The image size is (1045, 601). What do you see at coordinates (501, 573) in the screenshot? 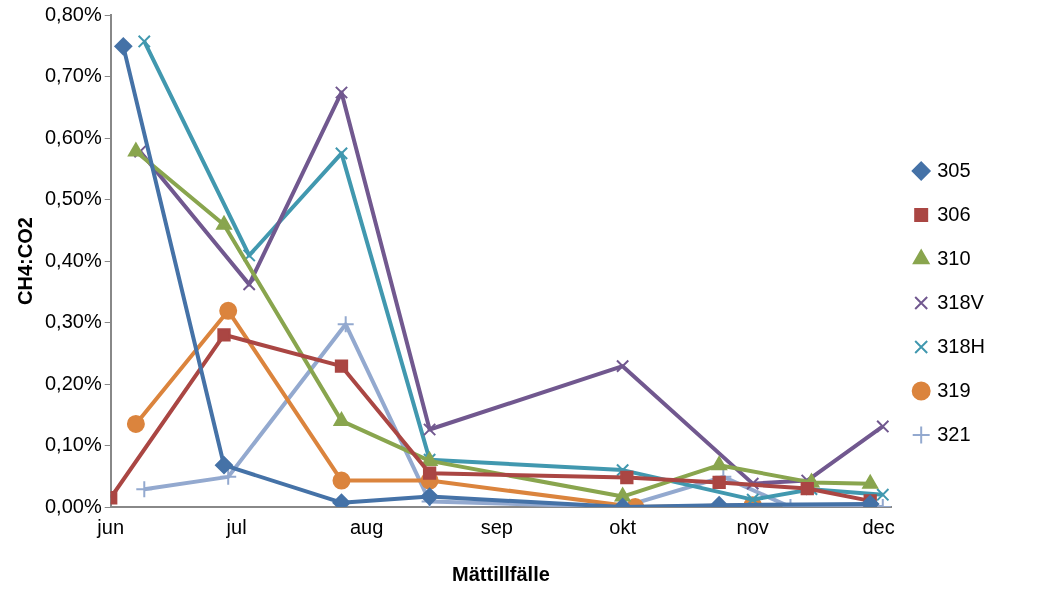
I see `x-axis-title: Mättillfälle` at bounding box center [501, 573].